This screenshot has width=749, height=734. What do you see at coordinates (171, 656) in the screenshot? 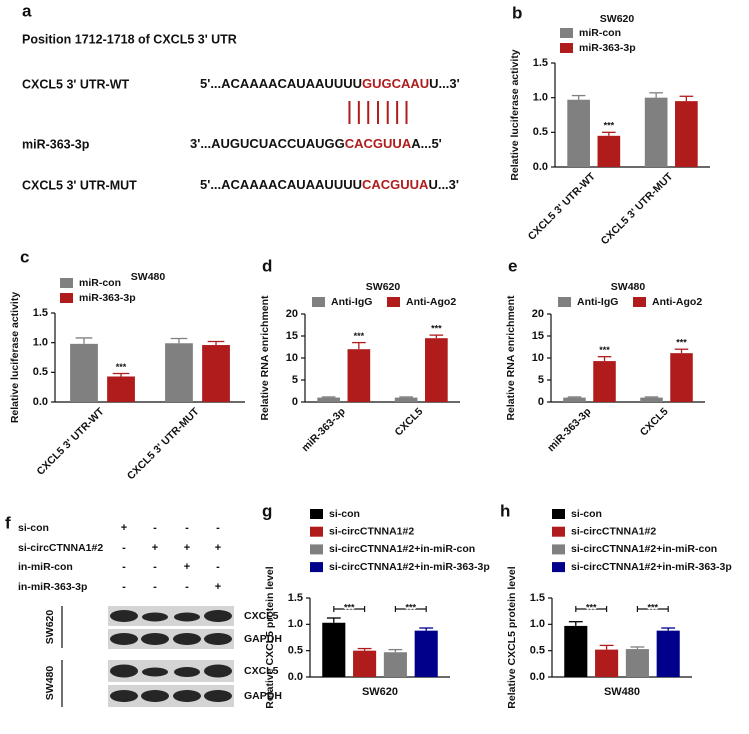
I see `bands` at bounding box center [171, 656].